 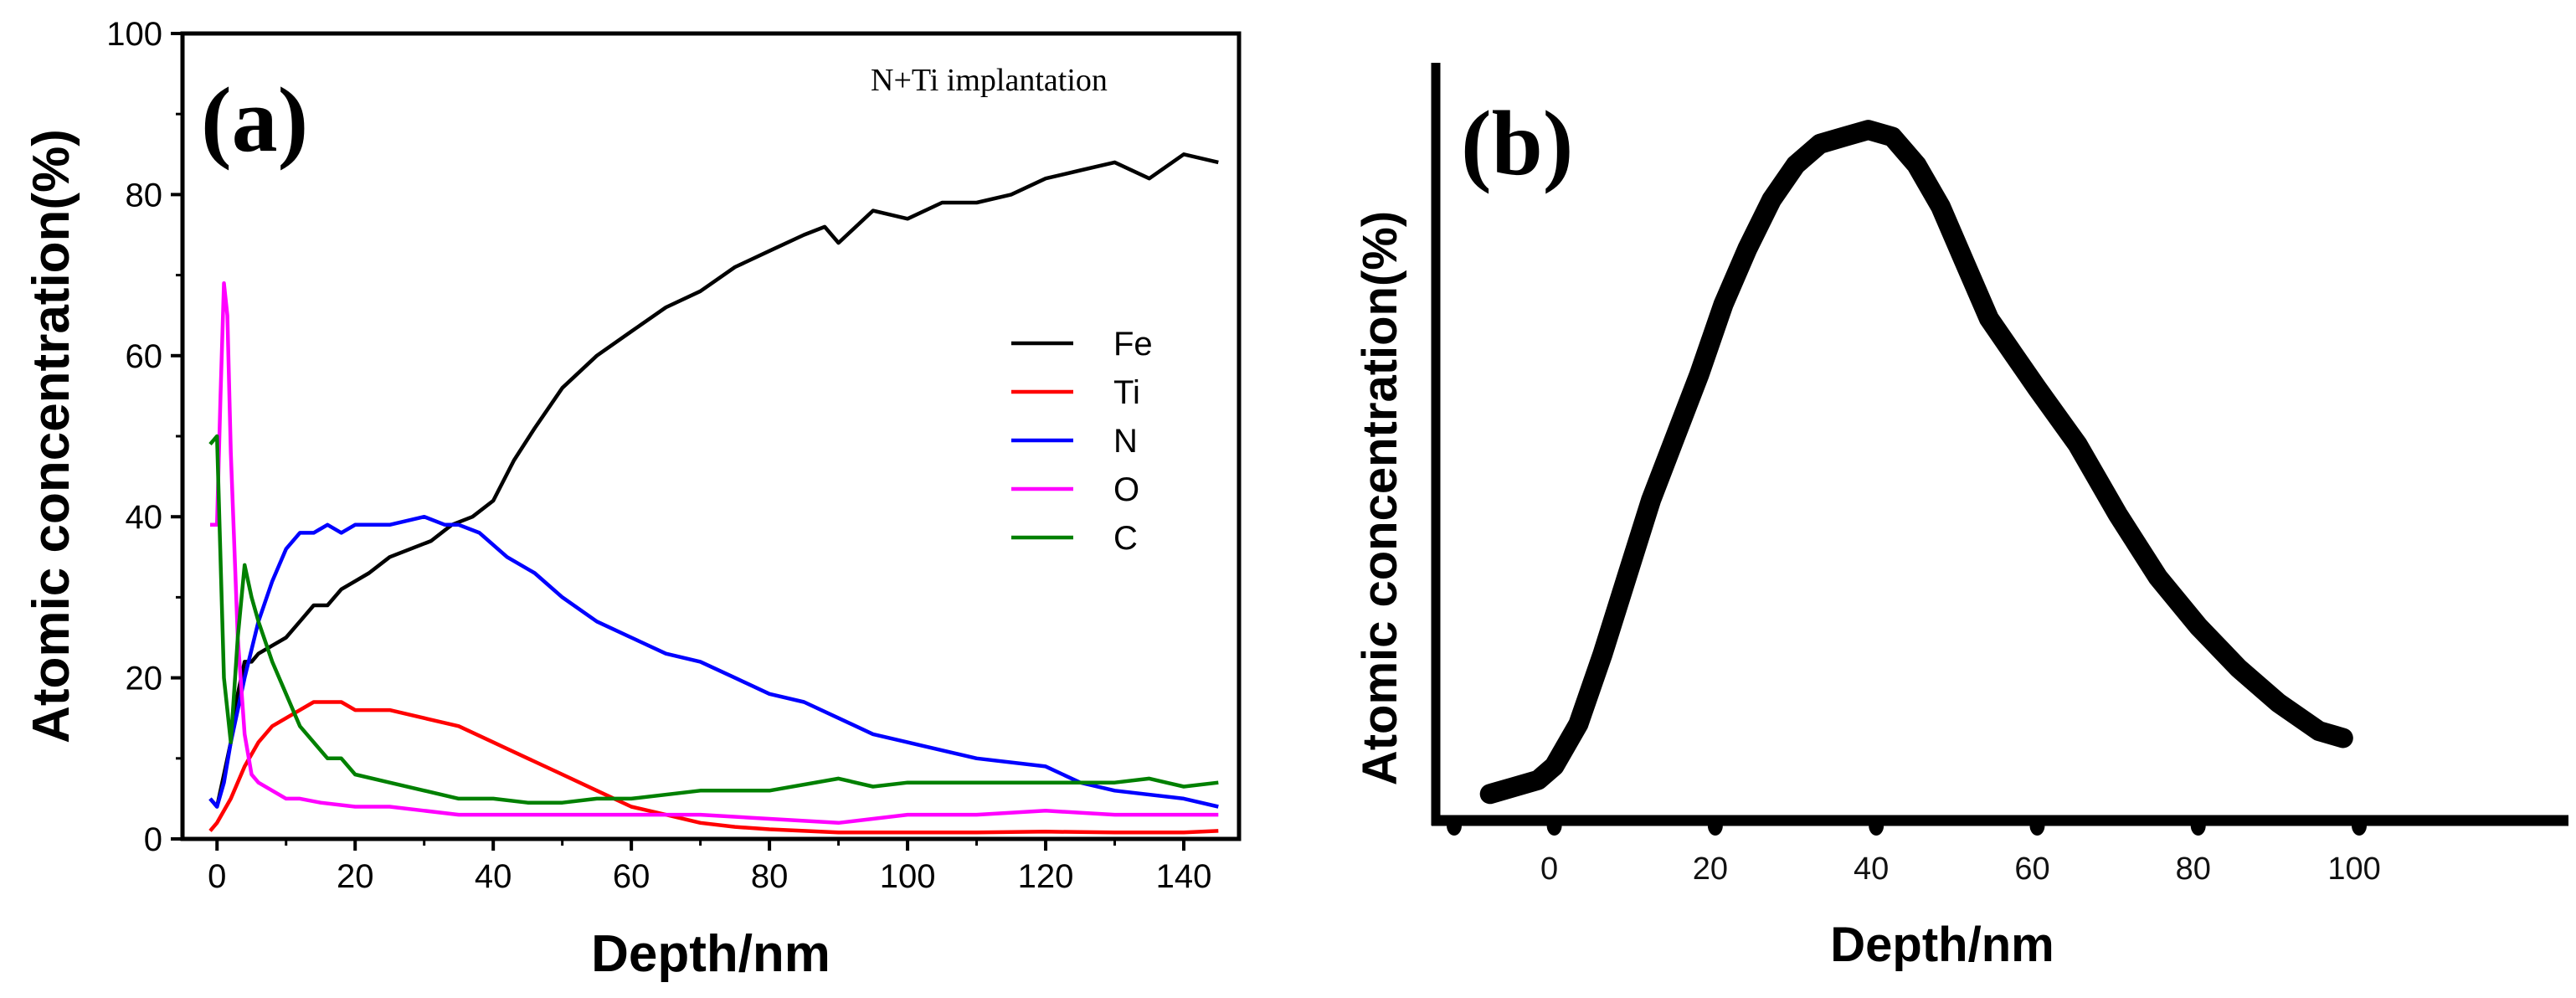 What do you see at coordinates (52, 436) in the screenshot?
I see `panel-a-y-axis-title: Atomic concentration(%)` at bounding box center [52, 436].